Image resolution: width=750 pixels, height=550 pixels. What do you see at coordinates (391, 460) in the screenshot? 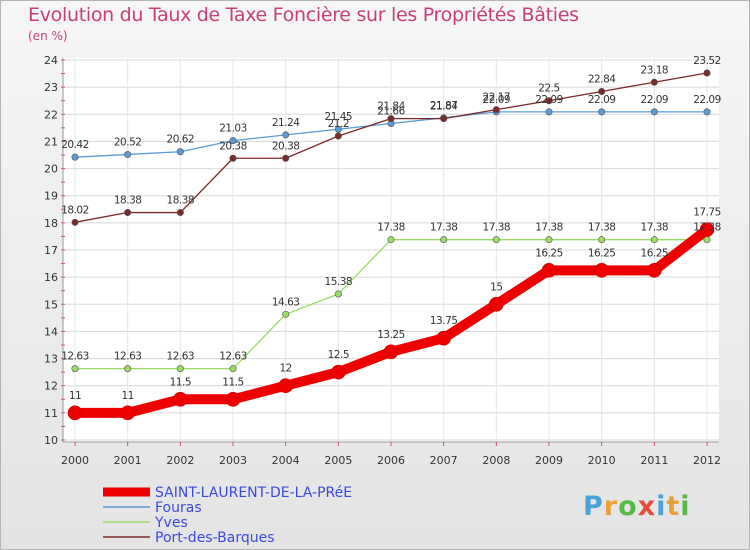
I see `x-tick-label: 2006` at bounding box center [391, 460].